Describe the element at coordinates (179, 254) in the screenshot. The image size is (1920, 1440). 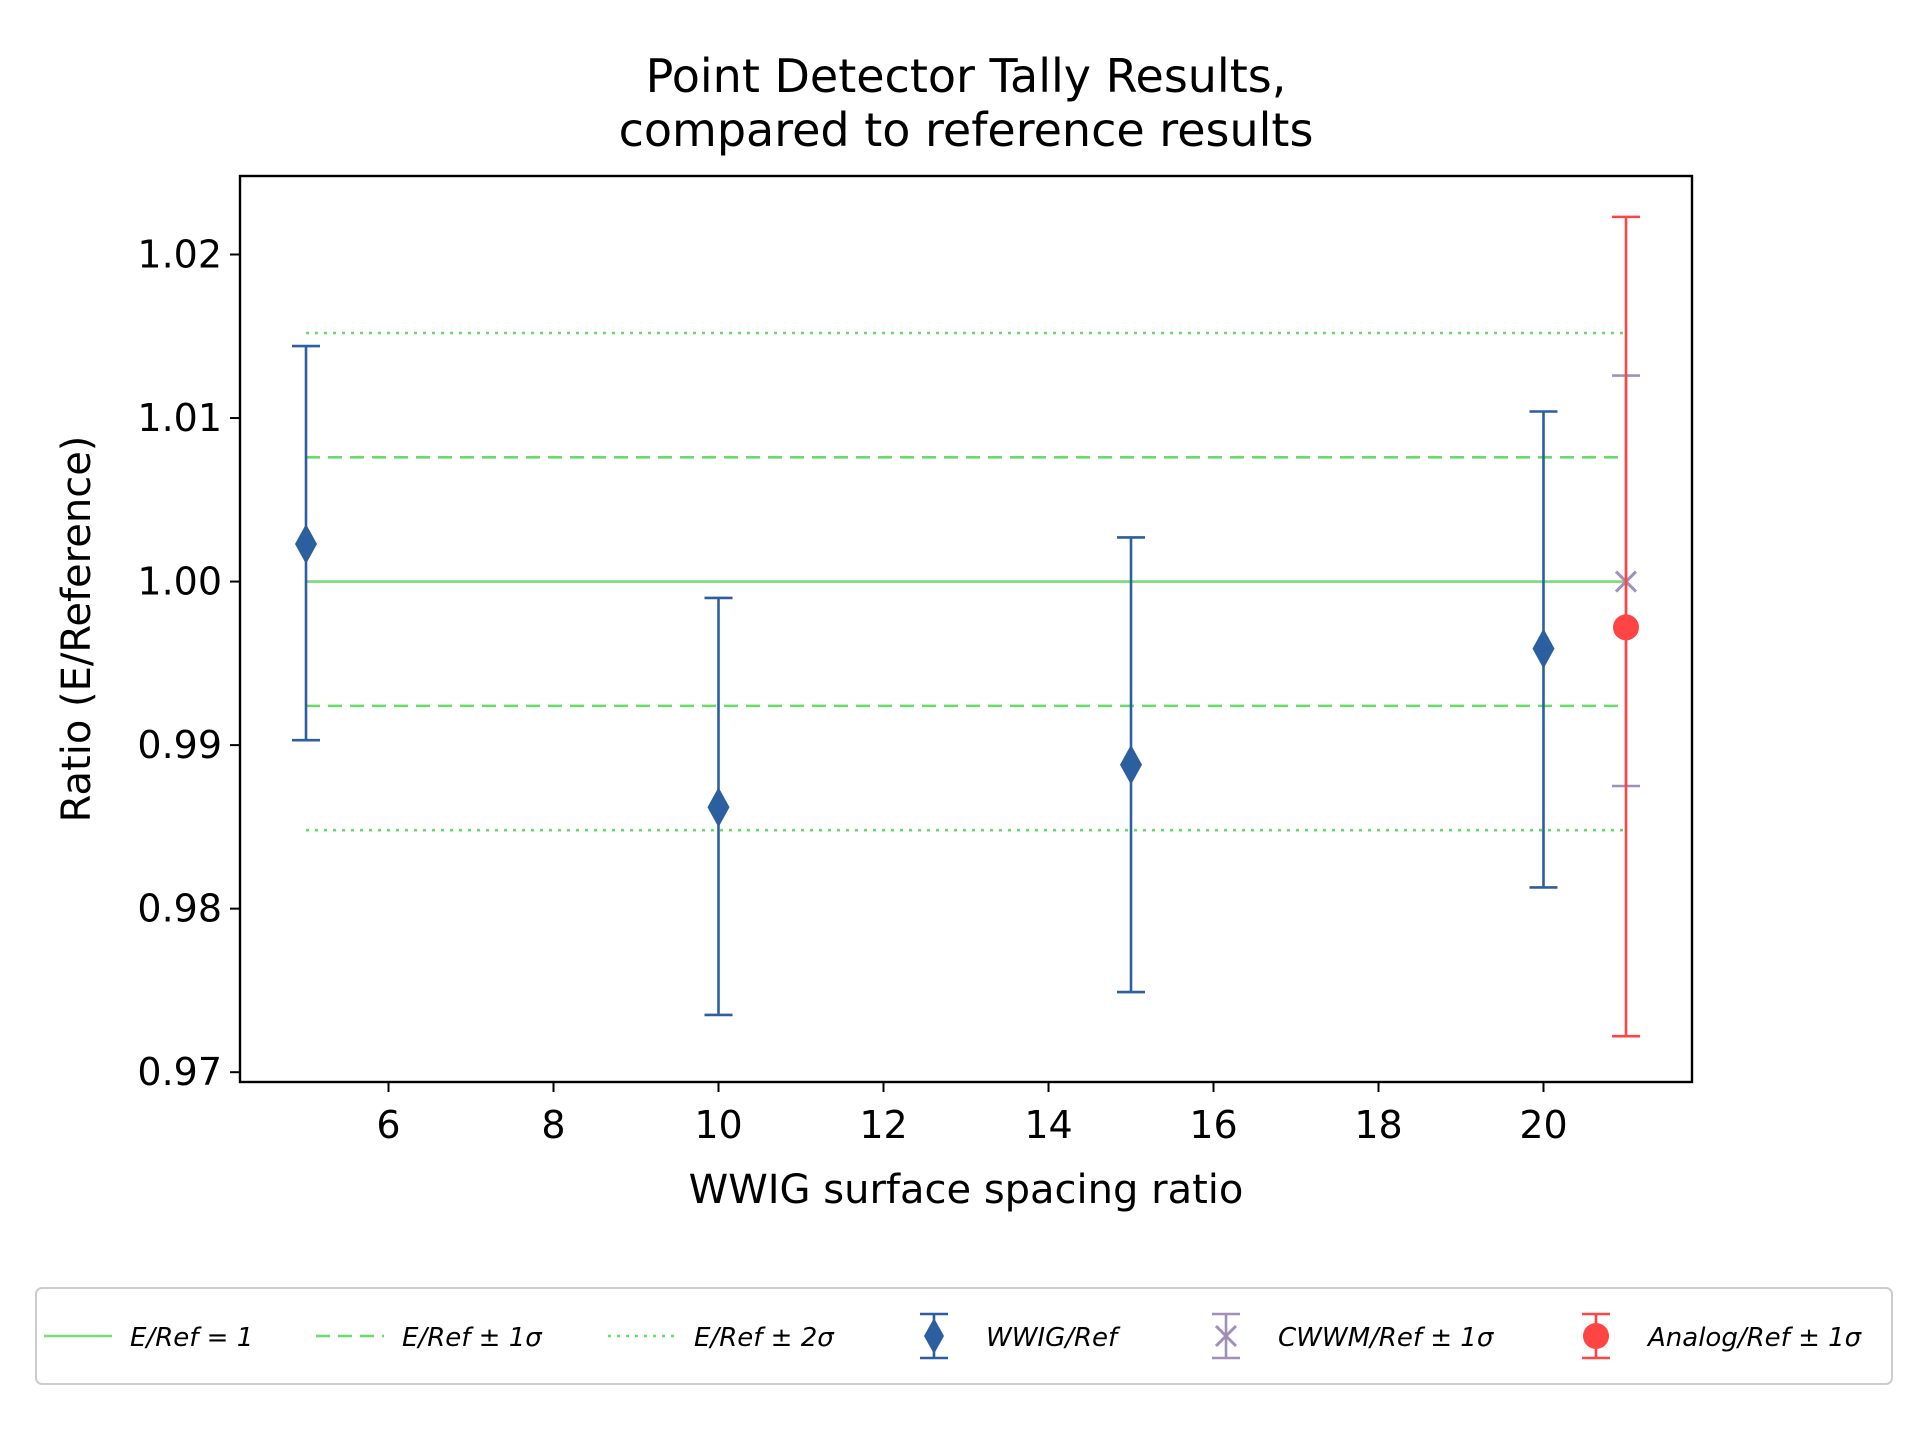
I see `y-tick-label: 1.02` at that location.